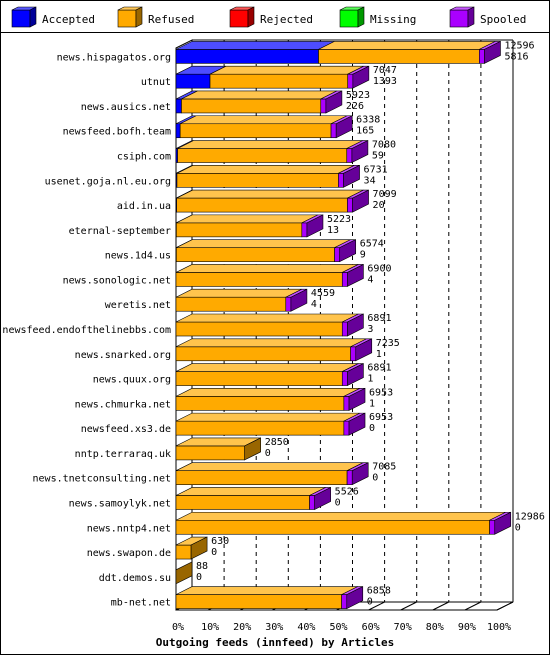  I want to click on x-tick-label: 70%, so click(403, 627).